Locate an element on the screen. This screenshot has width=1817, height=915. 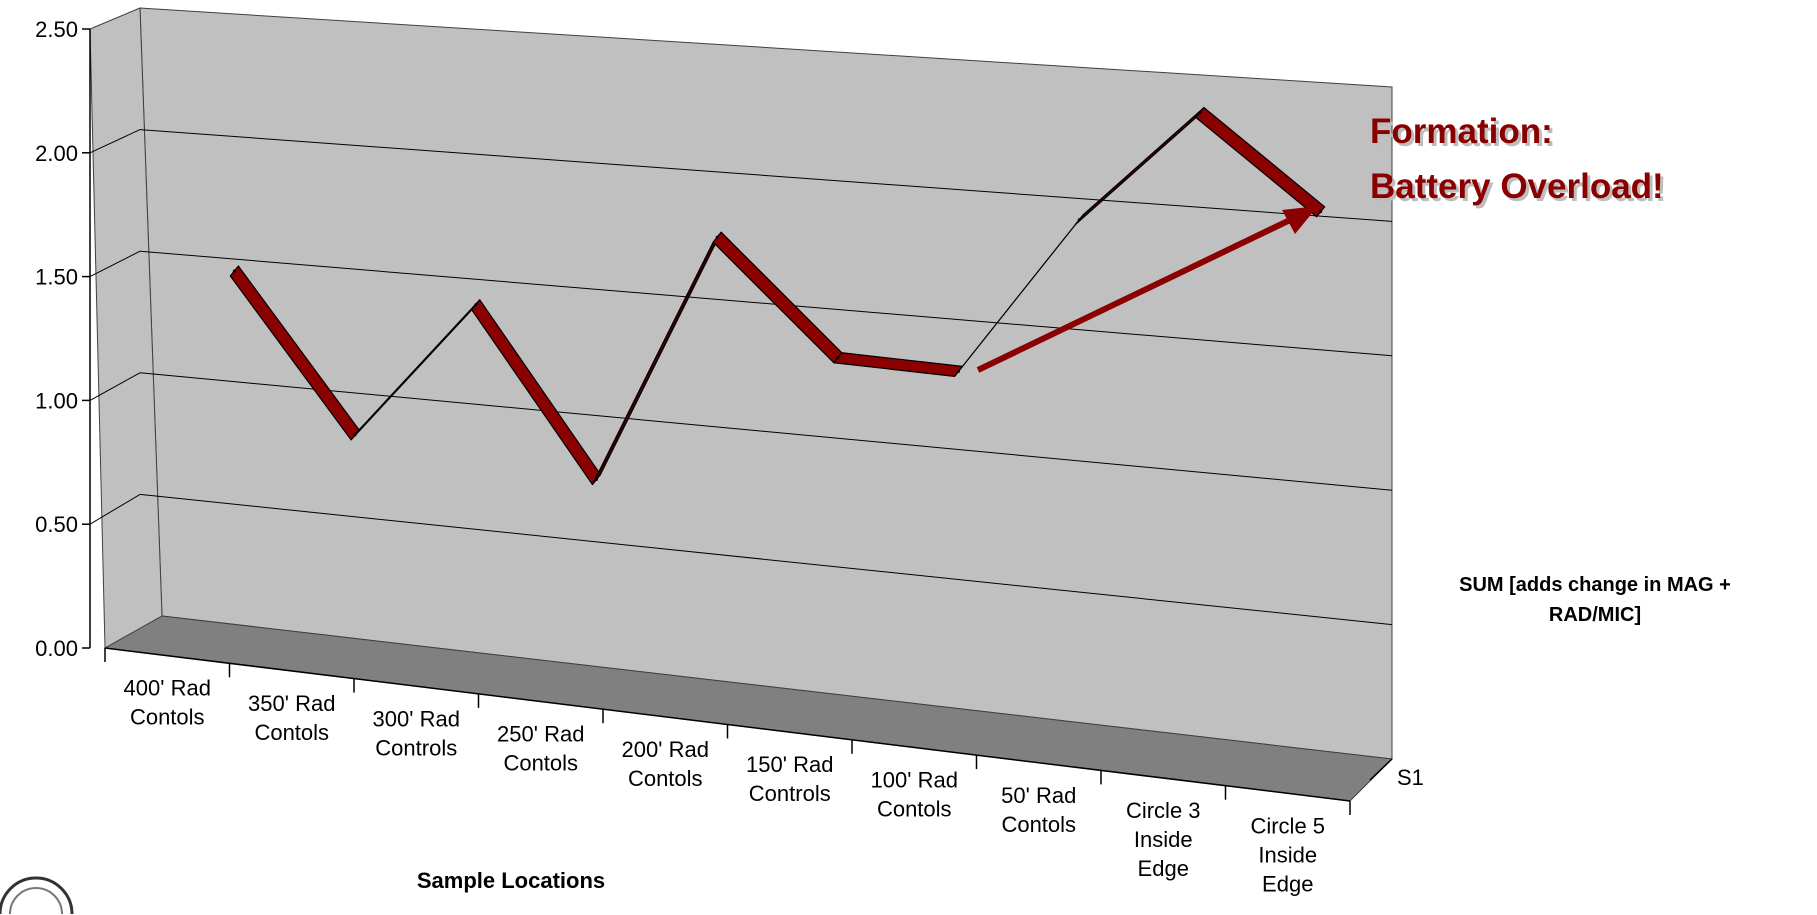
x-category-label: 350' Rad Contols is located at coordinates (291, 718).